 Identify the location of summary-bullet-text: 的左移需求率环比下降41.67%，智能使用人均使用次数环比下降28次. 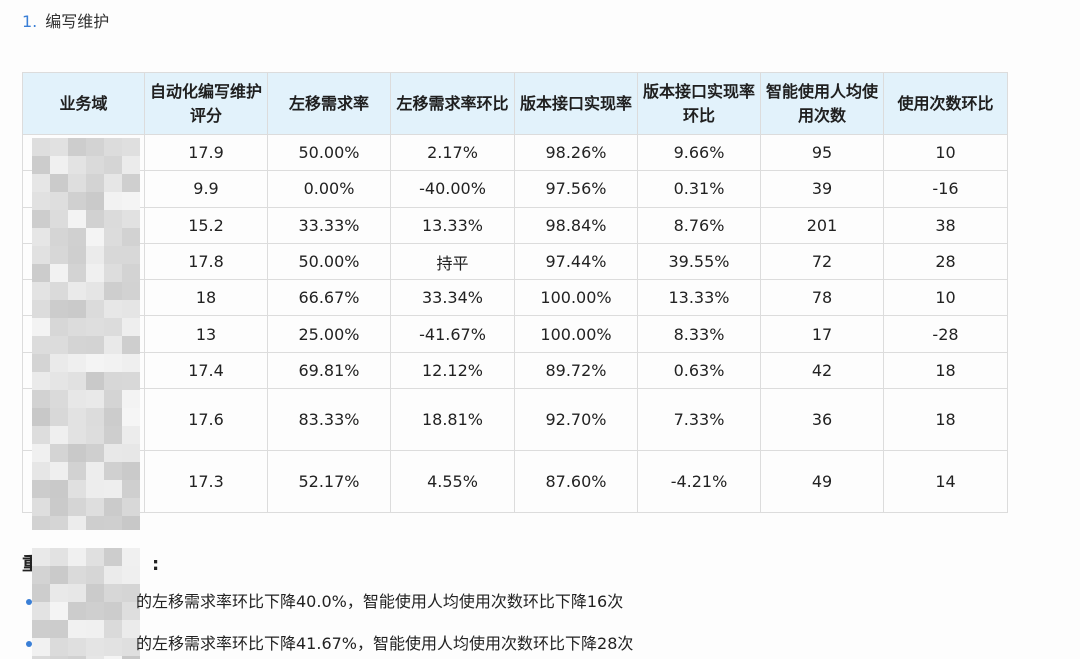
(385, 643).